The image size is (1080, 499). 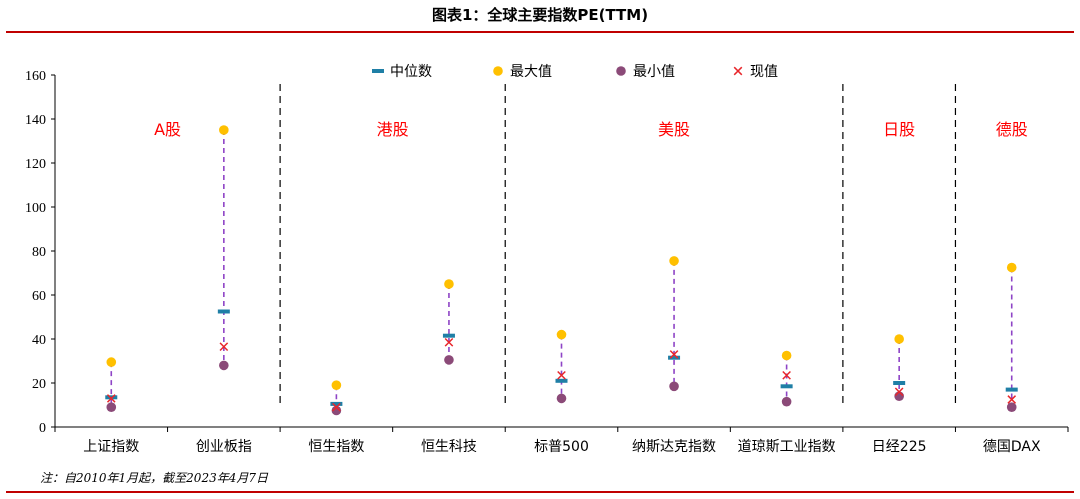 I want to click on y-tick-label: 0, so click(x=42, y=428).